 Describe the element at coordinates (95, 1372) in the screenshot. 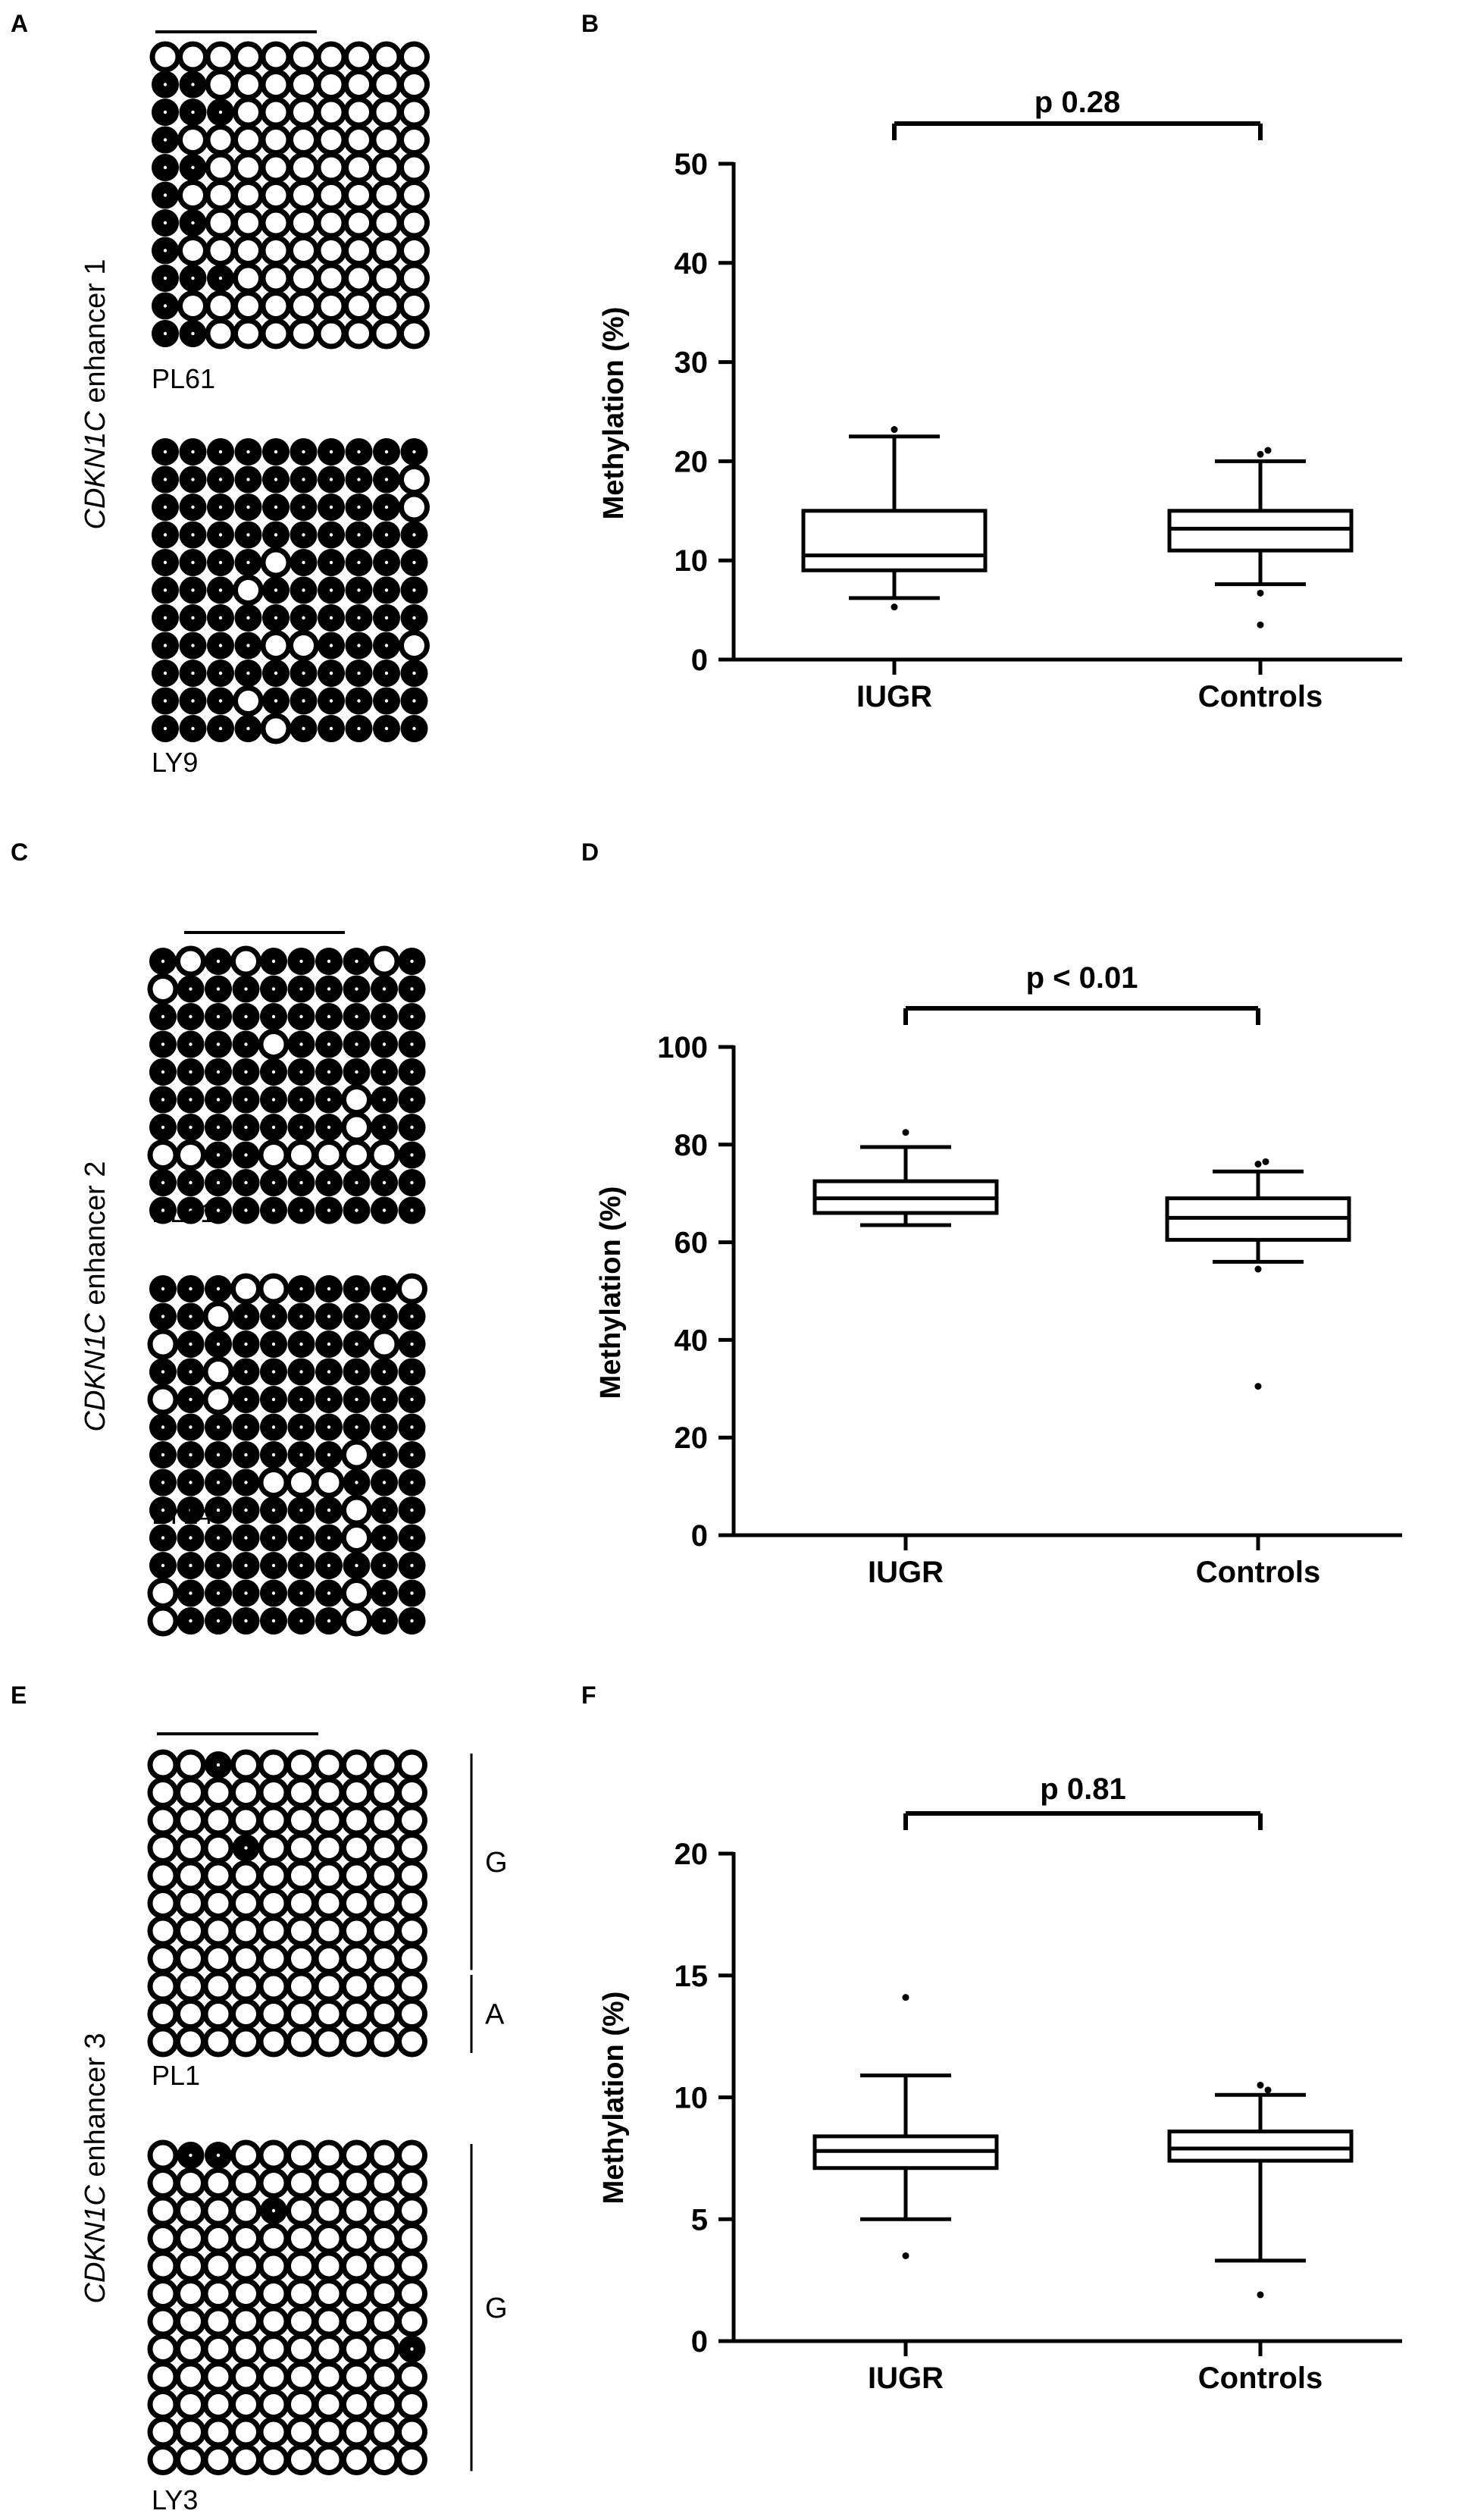

I see `ylabel-gene: CDKN1C` at that location.